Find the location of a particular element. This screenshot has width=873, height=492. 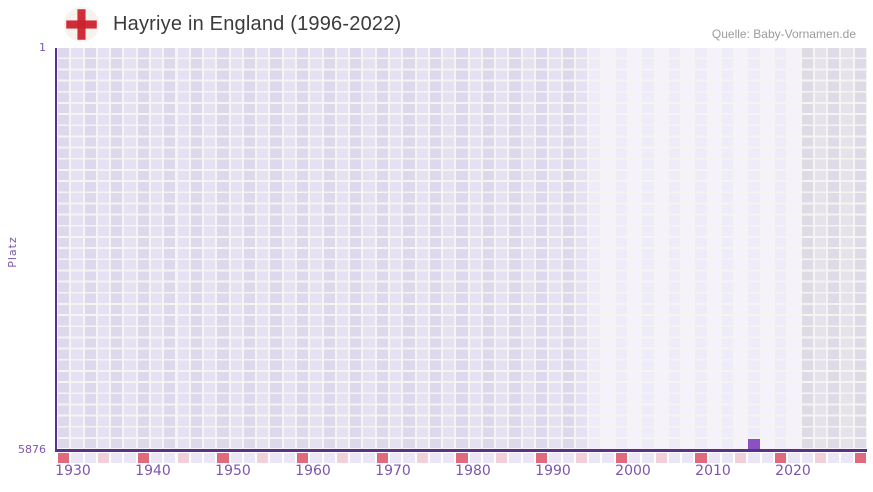

y-tick-bottom: 5876 is located at coordinates (32, 449).